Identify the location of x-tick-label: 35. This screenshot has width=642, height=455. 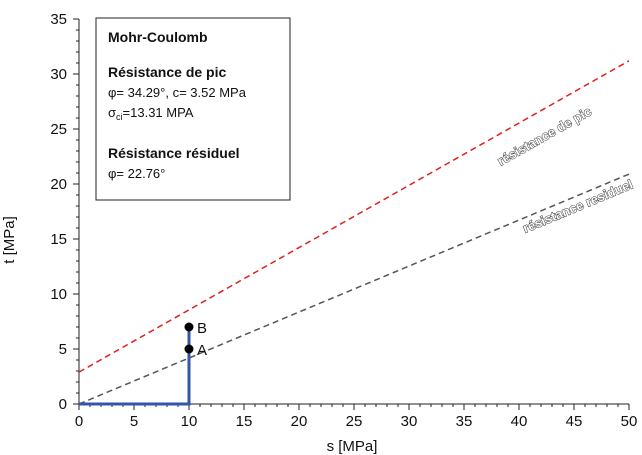
(464, 421).